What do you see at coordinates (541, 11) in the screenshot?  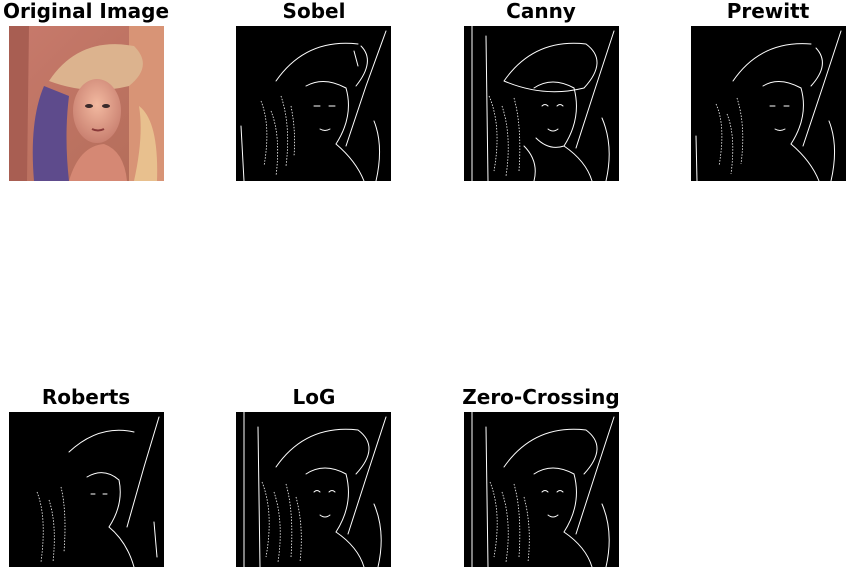 I see `title-canny: Canny` at bounding box center [541, 11].